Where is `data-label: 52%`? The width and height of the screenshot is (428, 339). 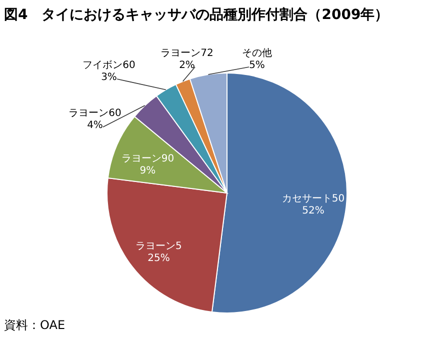
data-label: 52% is located at coordinates (313, 210).